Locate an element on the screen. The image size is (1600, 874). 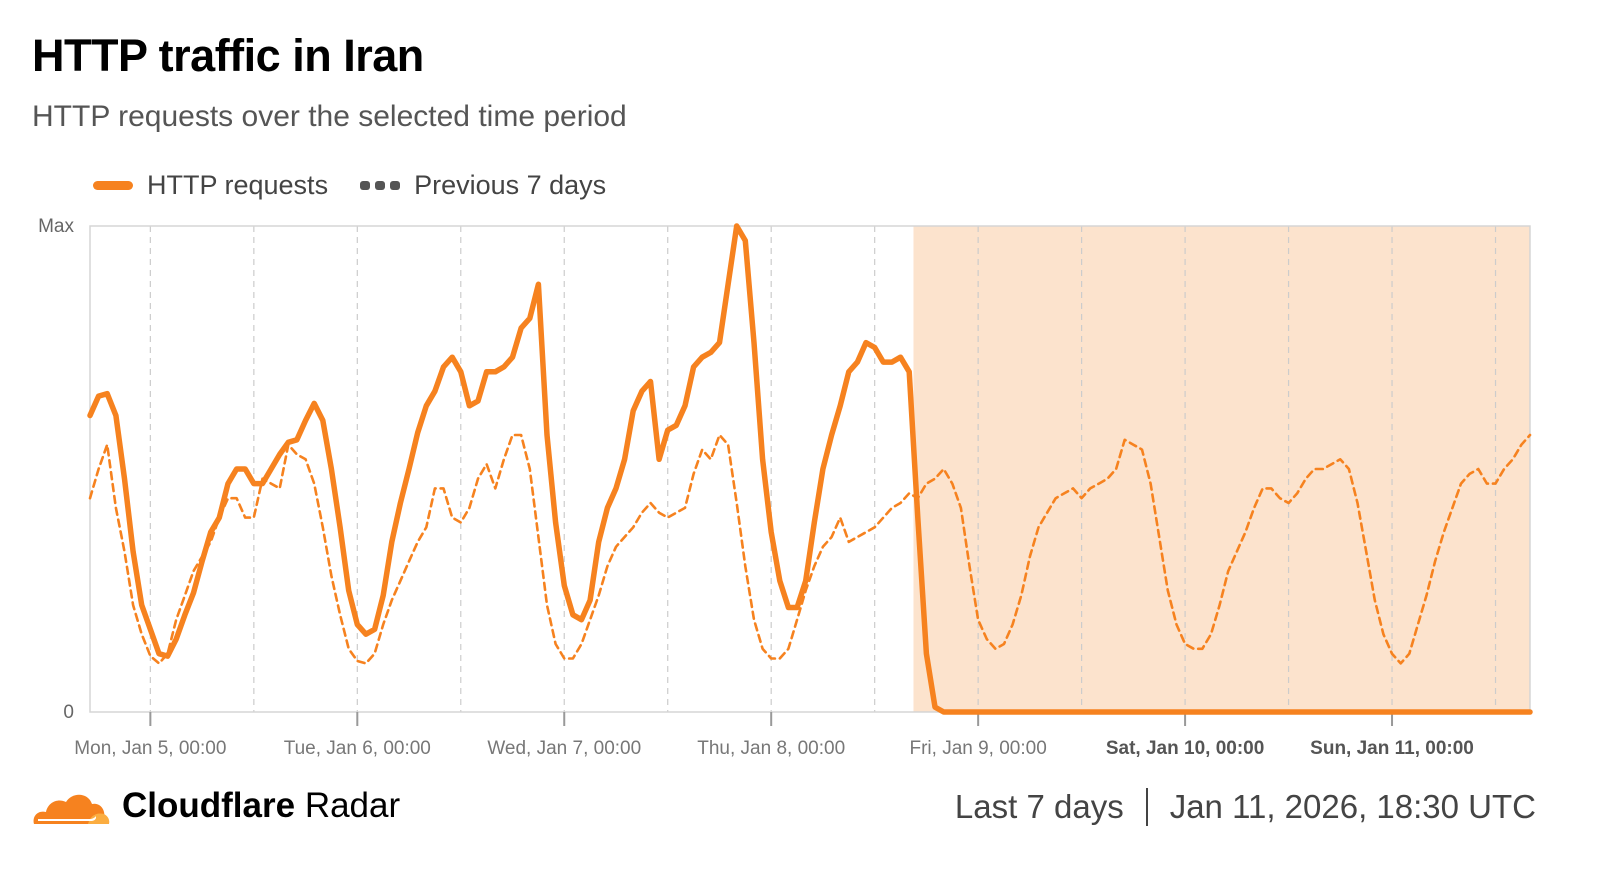
x-tick-label: Sat, Jan 10, 00:00 is located at coordinates (1185, 748).